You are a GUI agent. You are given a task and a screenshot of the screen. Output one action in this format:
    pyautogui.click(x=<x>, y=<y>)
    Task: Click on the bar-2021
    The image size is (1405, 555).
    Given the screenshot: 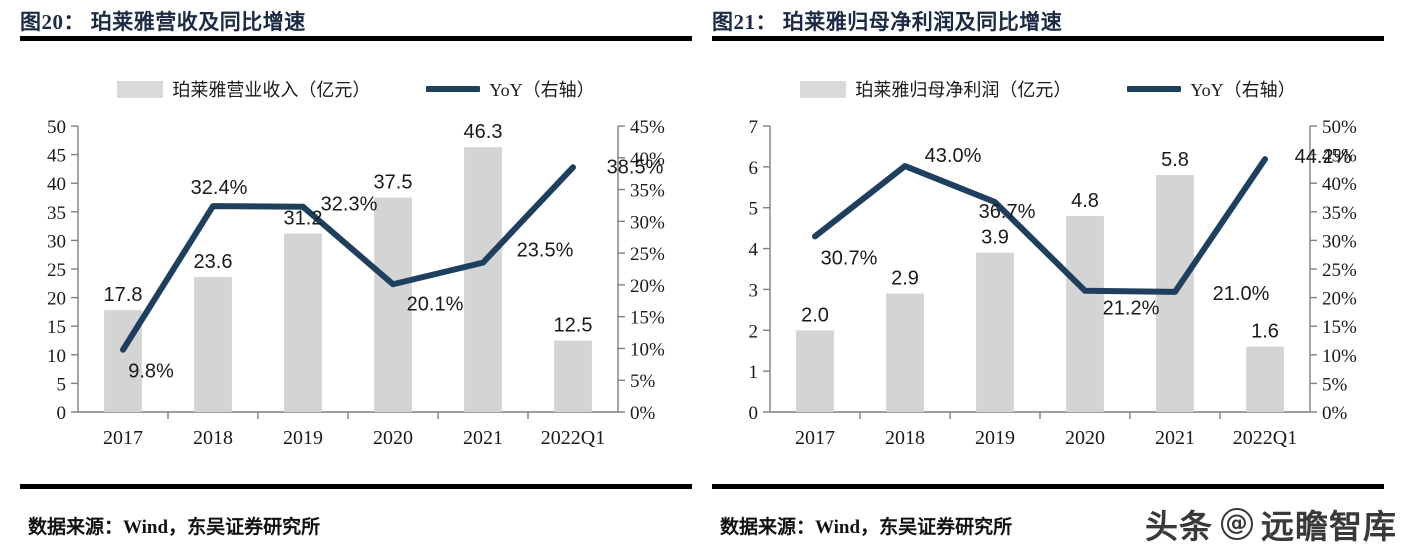 What is the action you would take?
    pyautogui.click(x=483, y=279)
    